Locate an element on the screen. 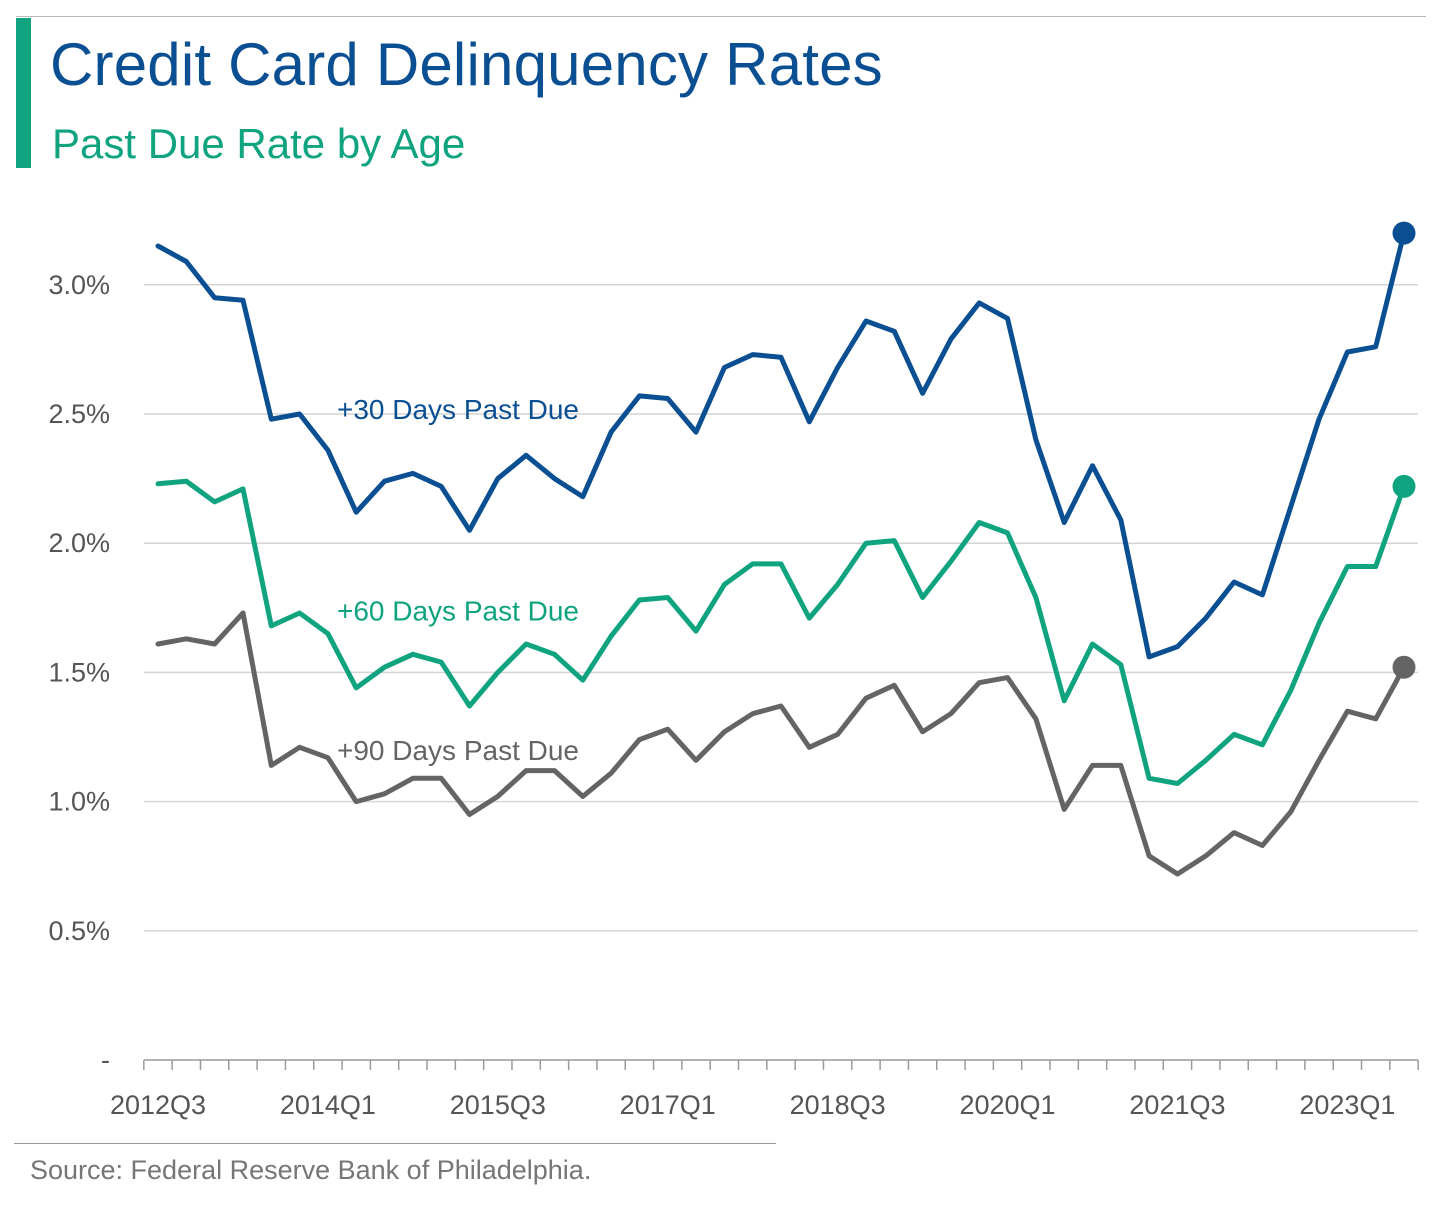 The image size is (1456, 1208). y-tick-label: 3.0% is located at coordinates (79, 285).